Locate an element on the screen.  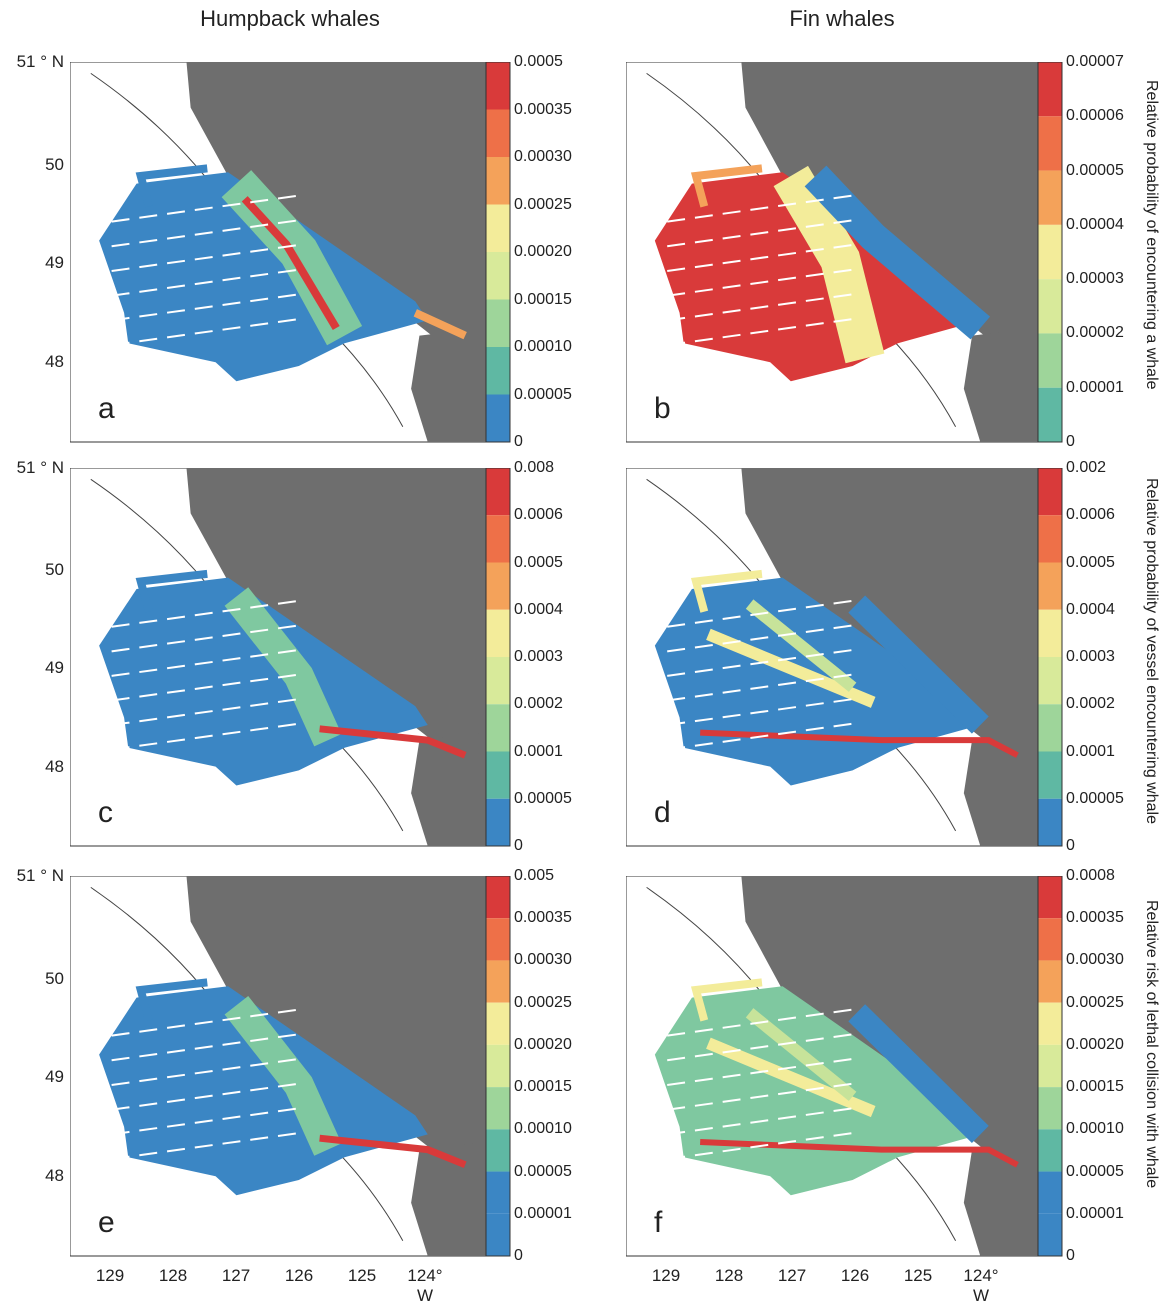
colorbar-label: 0.0005 is located at coordinates (538, 61).